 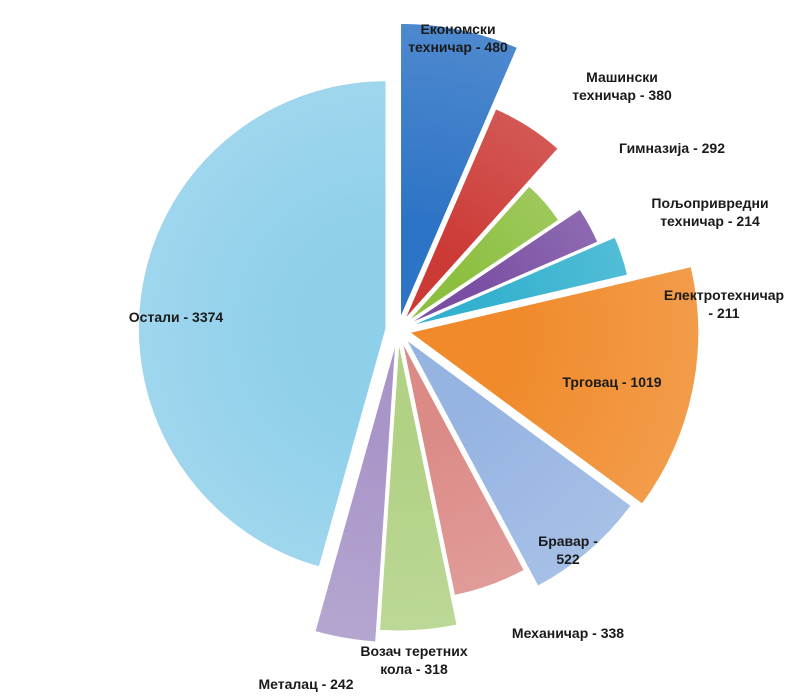 I want to click on slice-label-4: Пољопривредни техничар - 214, so click(x=709, y=212).